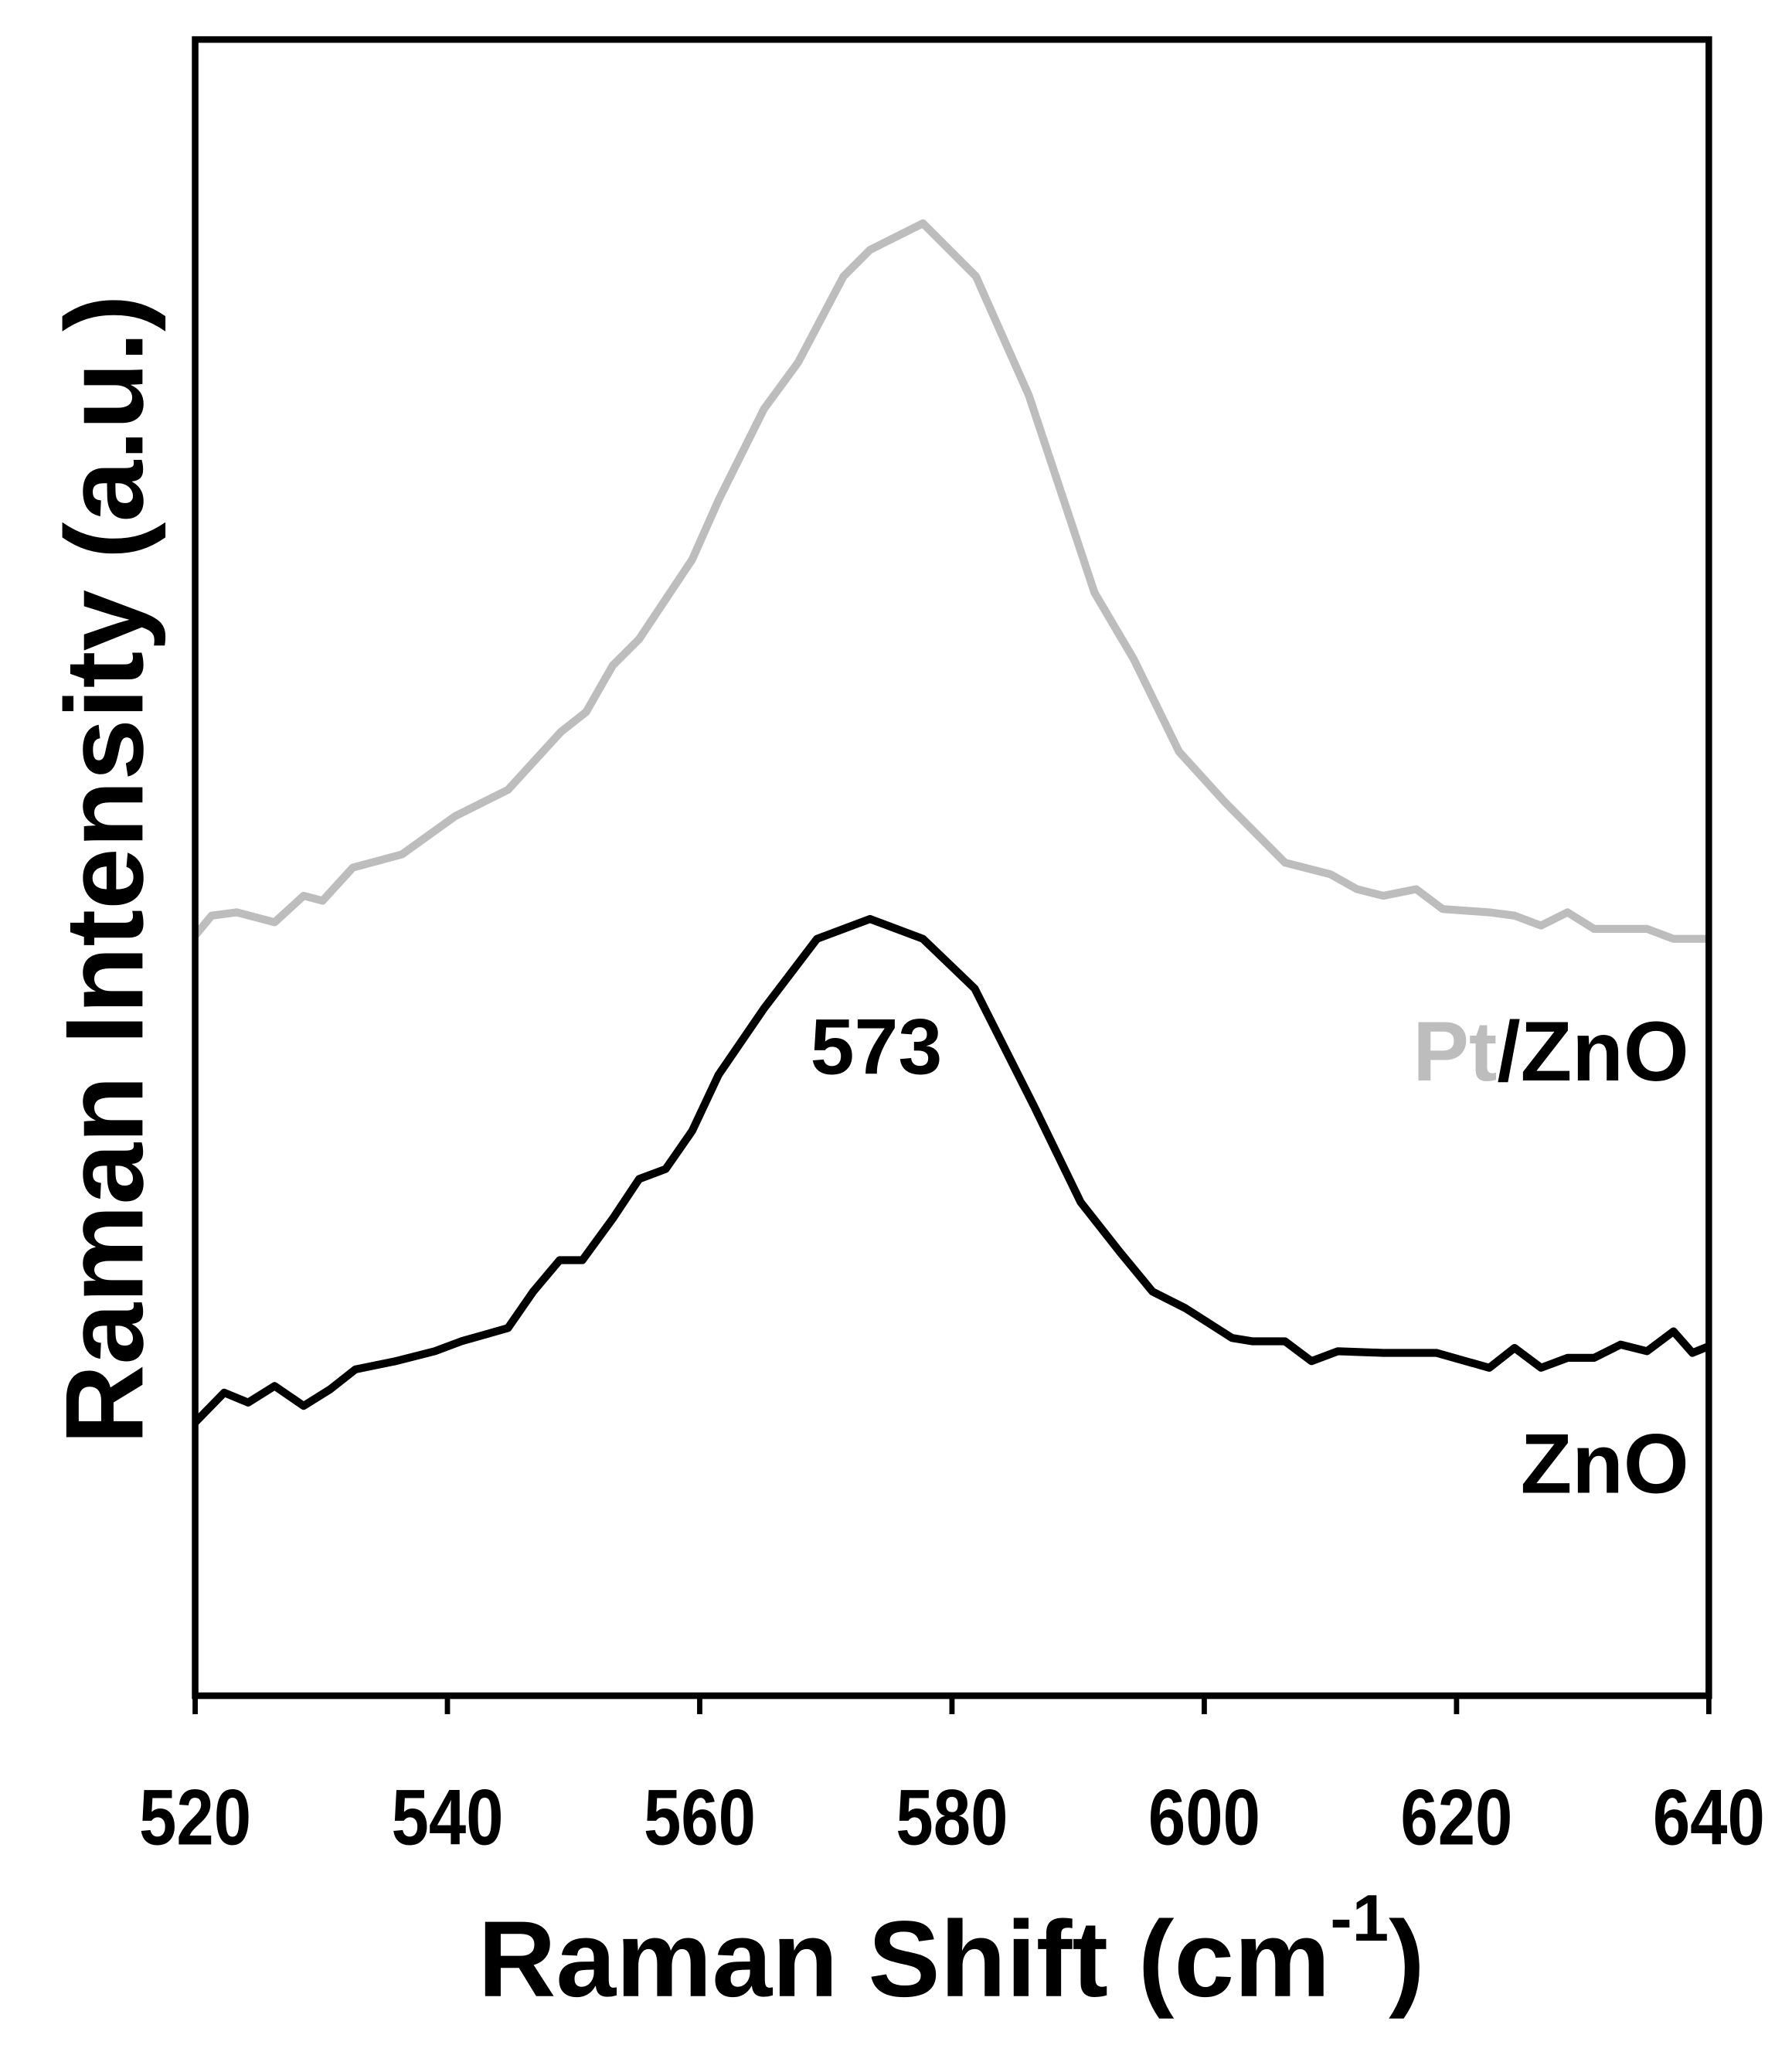 This screenshot has height=2062, width=1792. What do you see at coordinates (1605, 1464) in the screenshot?
I see `series-label: ZnO` at bounding box center [1605, 1464].